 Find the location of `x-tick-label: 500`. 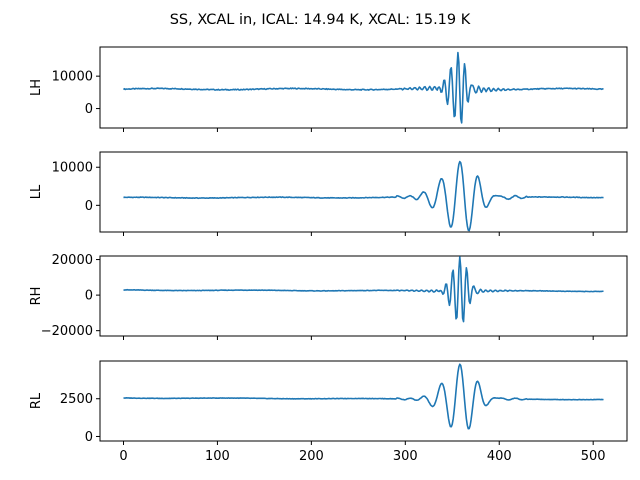

x-tick-label: 500 is located at coordinates (593, 456).